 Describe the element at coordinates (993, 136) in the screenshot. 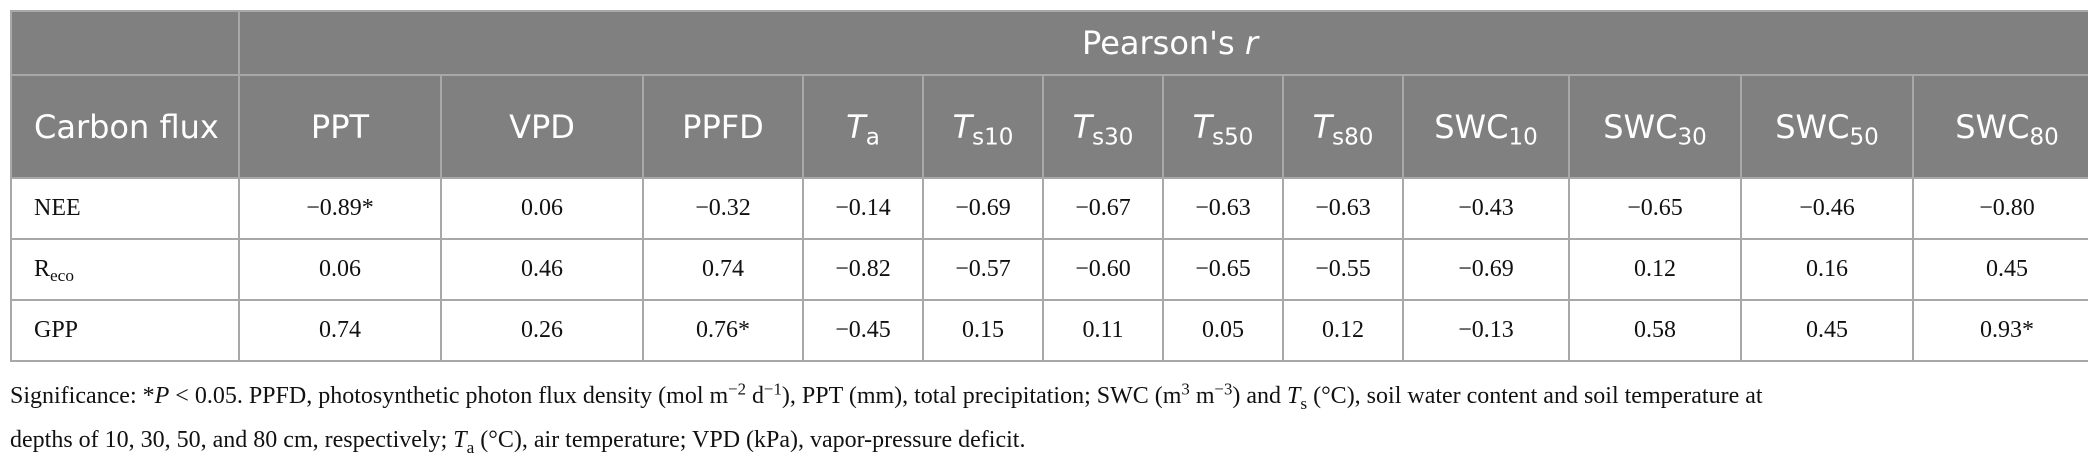

I see `column-header-subscript: s10` at that location.